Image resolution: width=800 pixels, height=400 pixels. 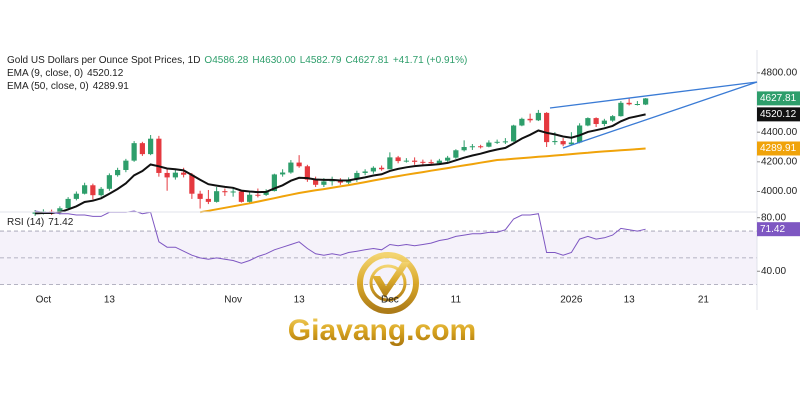 I want to click on ema-legend: EMA (9, close, 0) 4520.12, so click(x=241, y=73).